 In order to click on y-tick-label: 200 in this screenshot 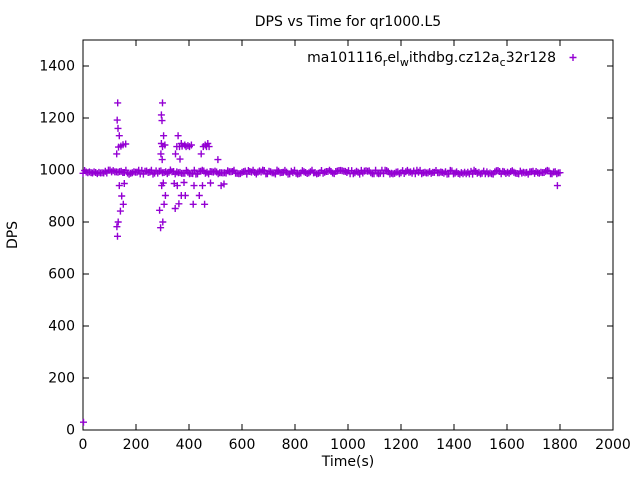, I will do `click(61, 379)`.